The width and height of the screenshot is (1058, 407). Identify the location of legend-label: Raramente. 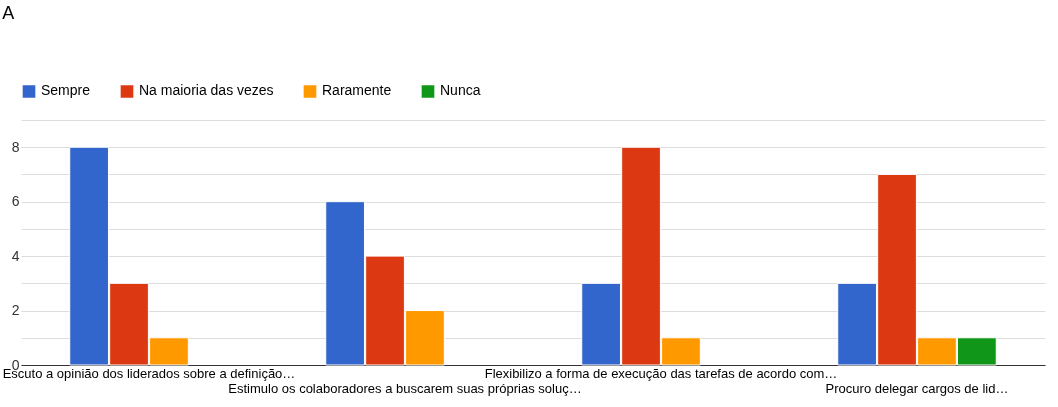
(357, 90).